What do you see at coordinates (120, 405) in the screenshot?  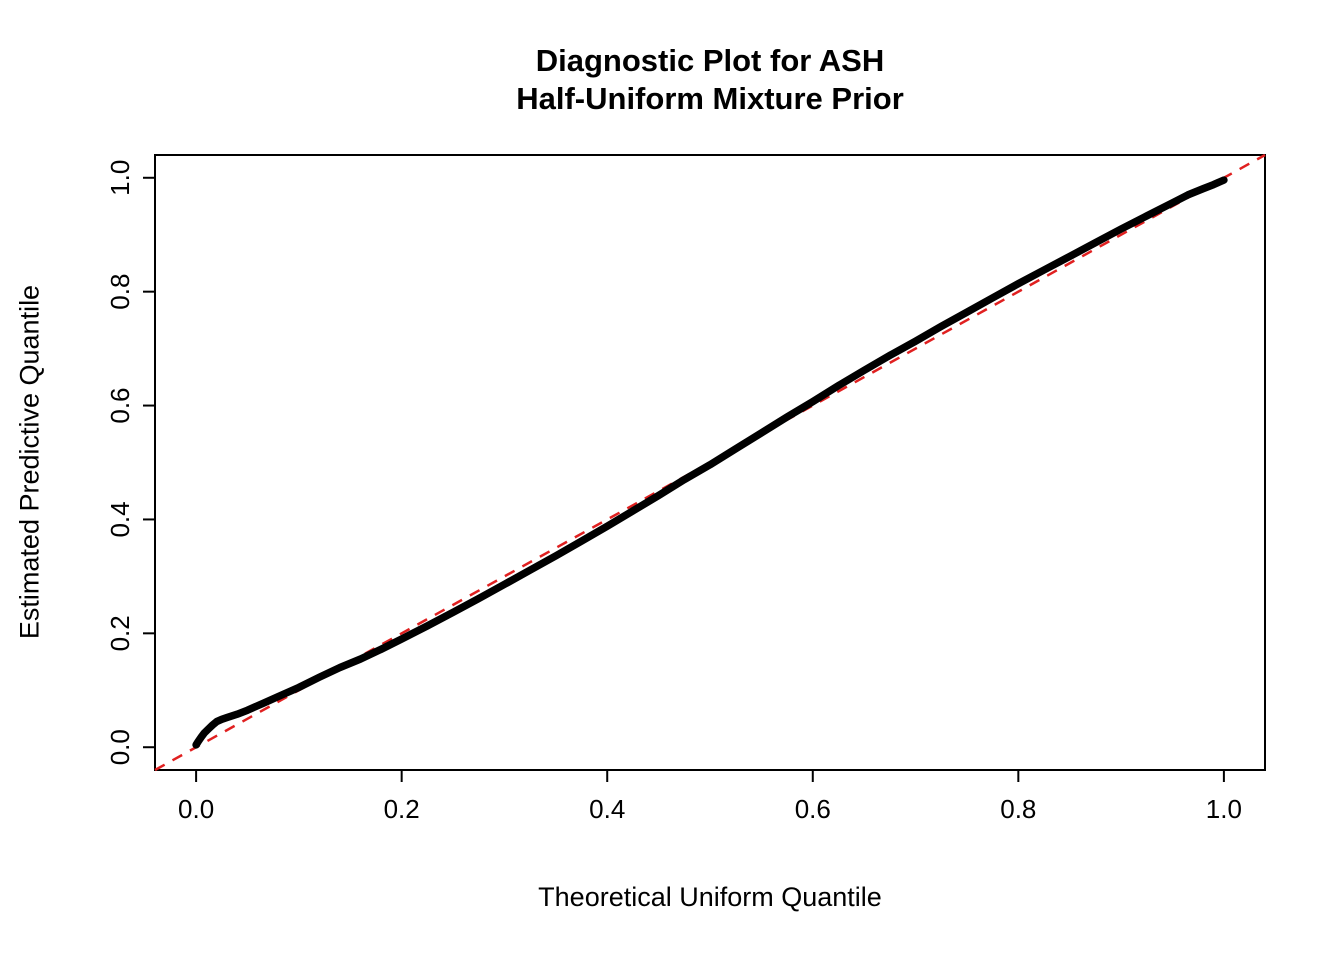 I see `y-tick-label: 0.6` at bounding box center [120, 405].